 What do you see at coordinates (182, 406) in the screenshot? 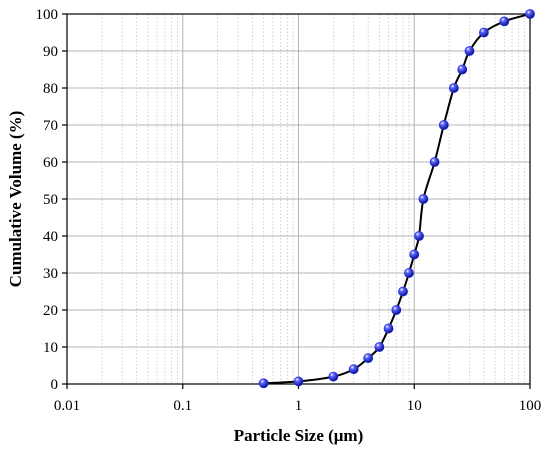
I see `x-tick-label: 0.1` at bounding box center [182, 406].